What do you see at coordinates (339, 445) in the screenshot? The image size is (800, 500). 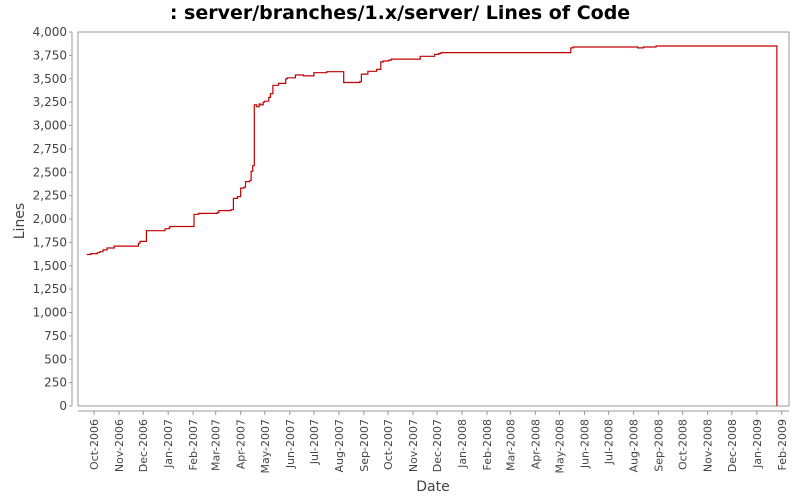 I see `x-tick-label: Aug-2007` at bounding box center [339, 445].